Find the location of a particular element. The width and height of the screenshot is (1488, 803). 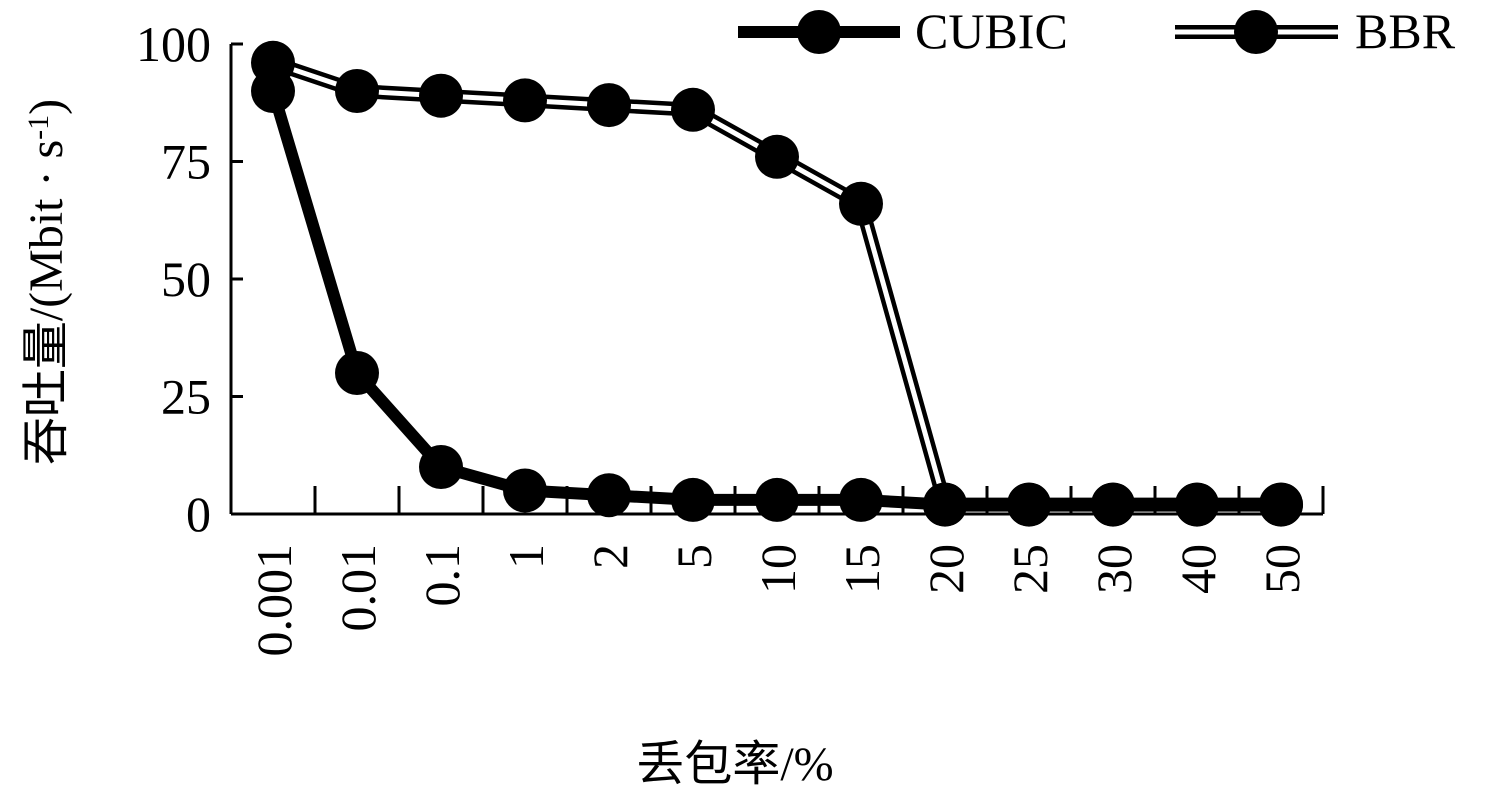

x-tick-label: 0.1 is located at coordinates (442, 575).